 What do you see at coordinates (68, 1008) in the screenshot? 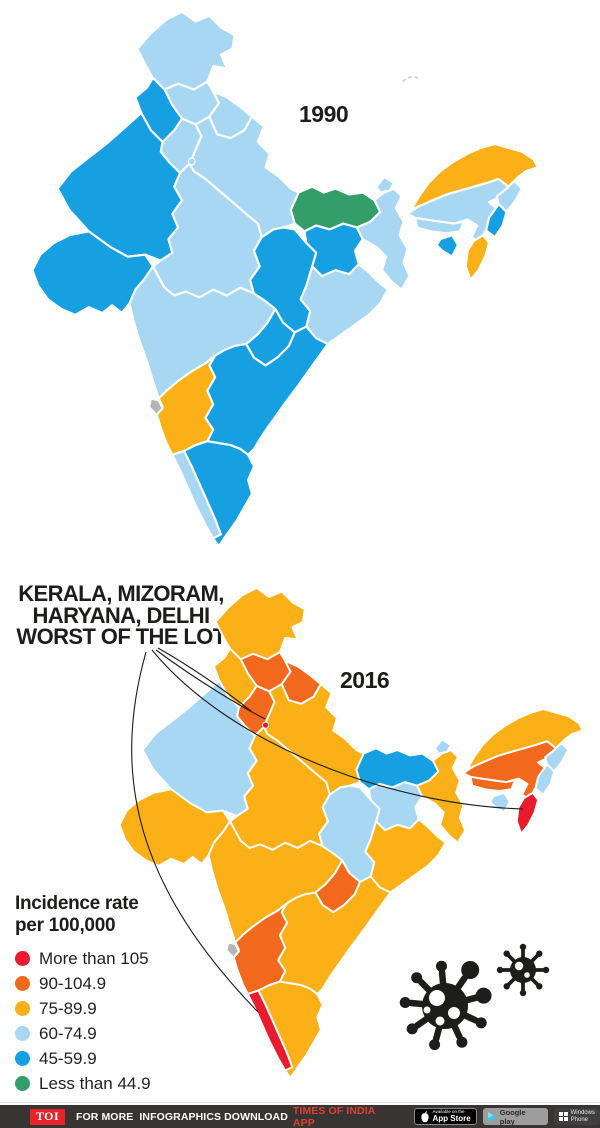
I see `legend-label: 75-89.9` at bounding box center [68, 1008].